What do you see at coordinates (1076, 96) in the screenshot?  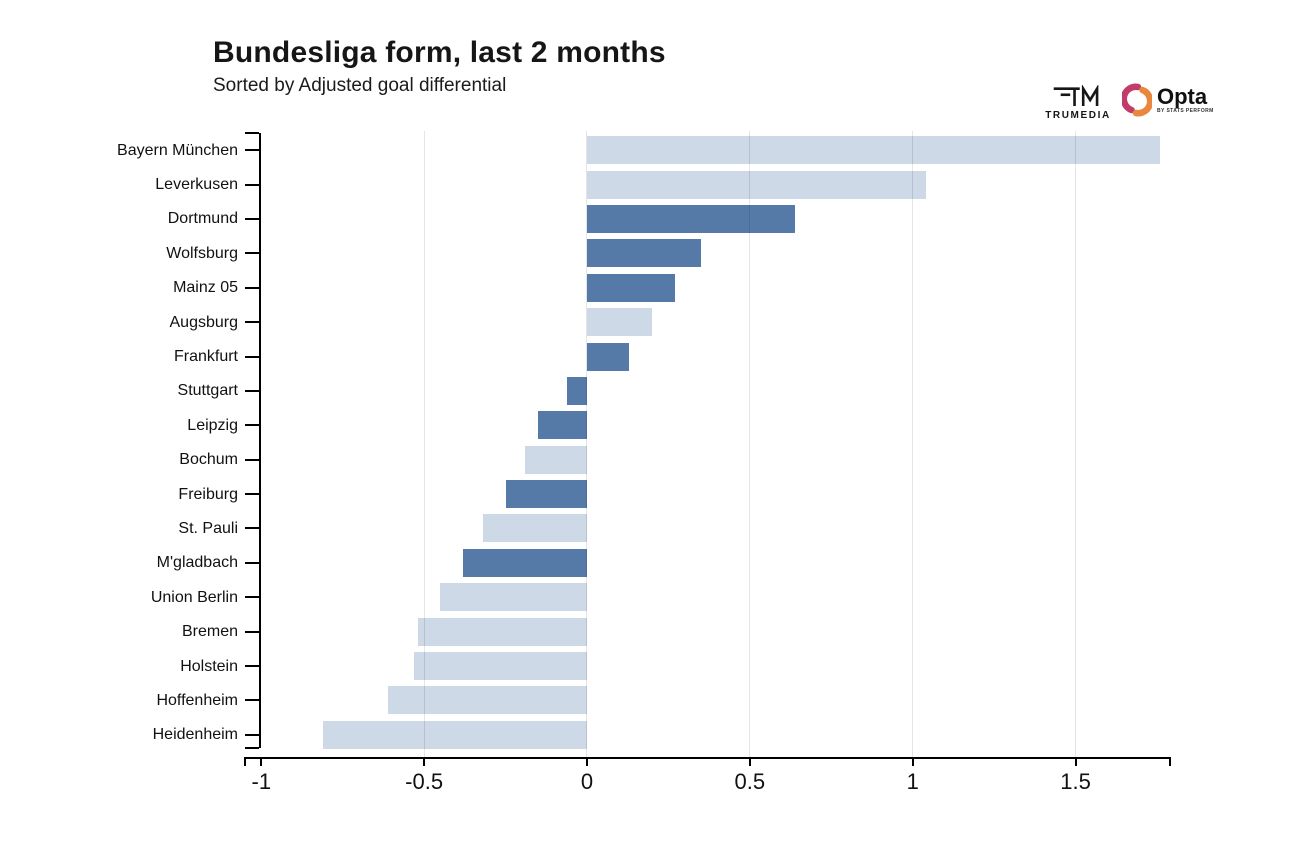 I see `trumedia-icon` at bounding box center [1076, 96].